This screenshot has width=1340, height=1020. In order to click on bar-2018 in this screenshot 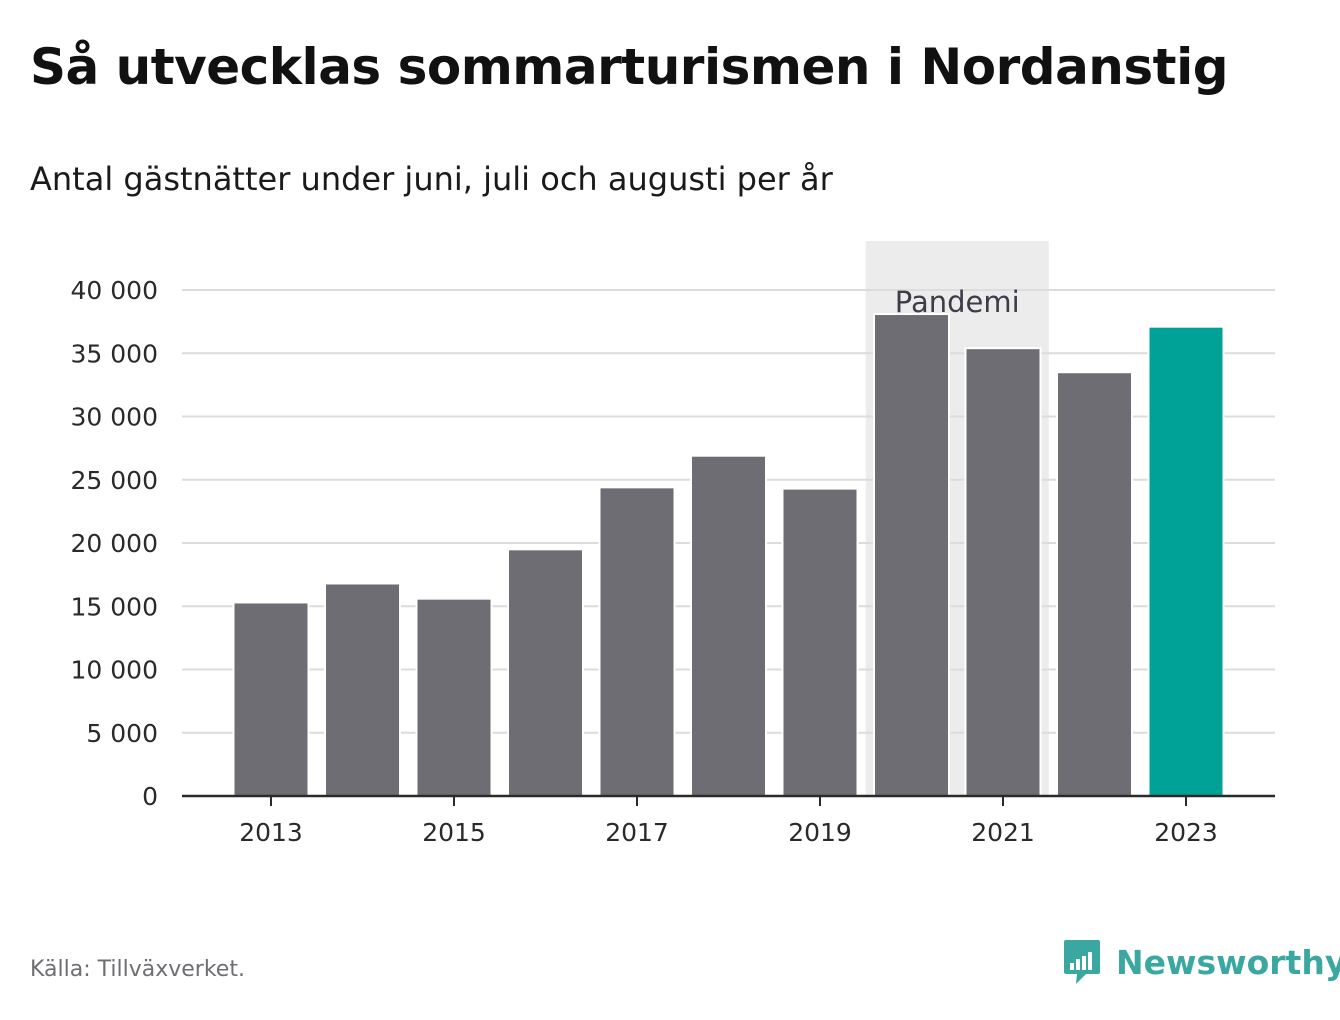, I will do `click(728, 625)`.